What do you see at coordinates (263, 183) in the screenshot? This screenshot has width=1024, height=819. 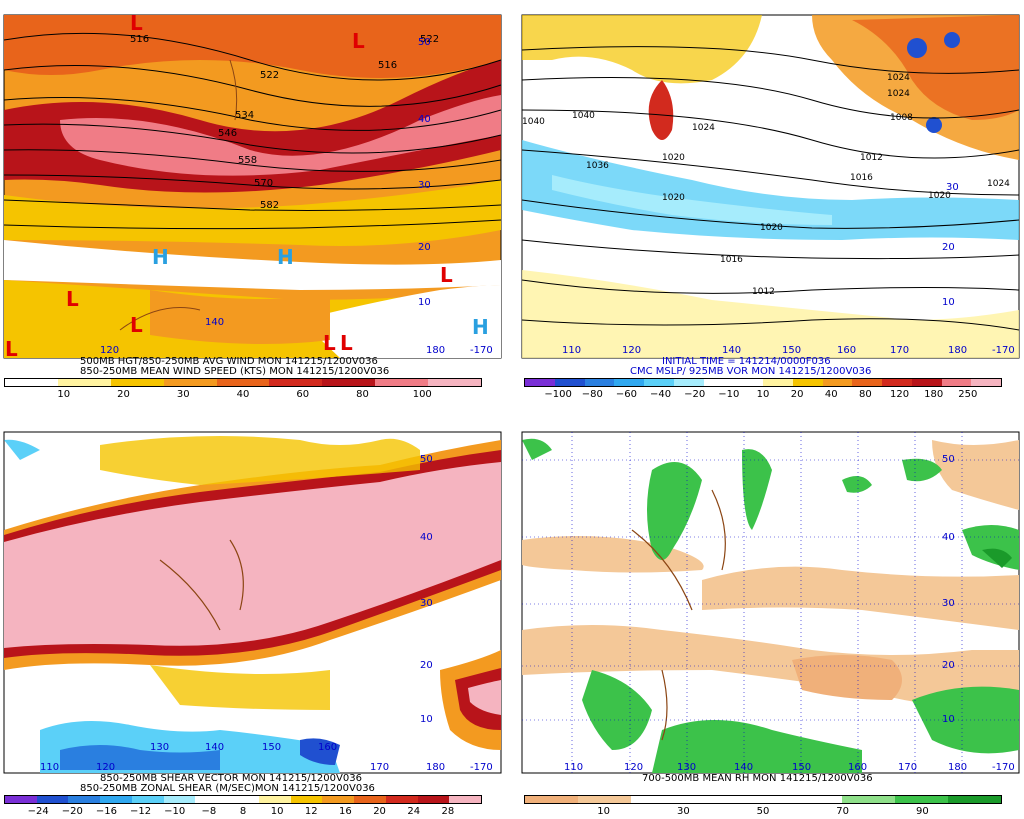 I see `contour-label: 570` at bounding box center [263, 183].